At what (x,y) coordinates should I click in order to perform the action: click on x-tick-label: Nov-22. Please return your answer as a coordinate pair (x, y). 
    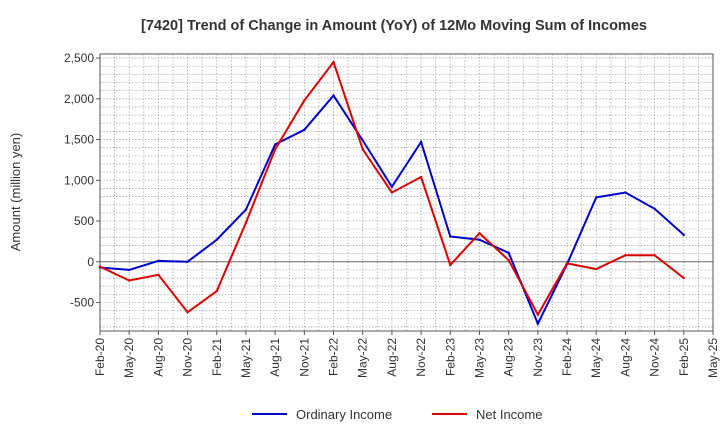
    Looking at the image, I should click on (421, 357).